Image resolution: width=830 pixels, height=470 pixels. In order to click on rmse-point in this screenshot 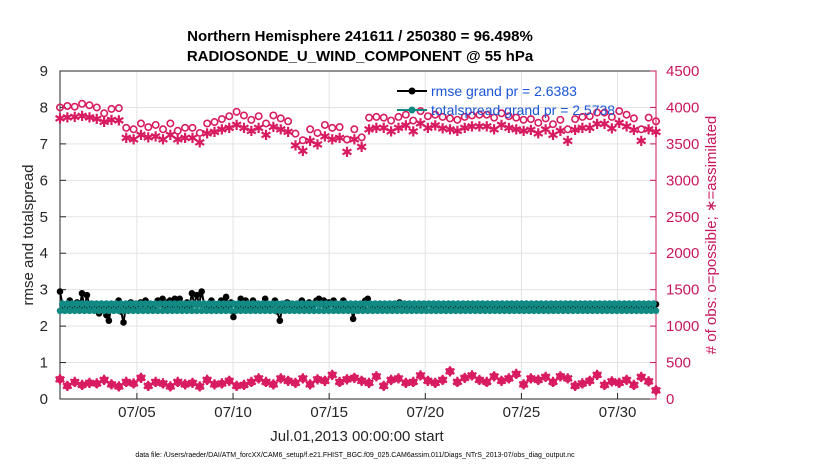, I will do `click(353, 319)`.